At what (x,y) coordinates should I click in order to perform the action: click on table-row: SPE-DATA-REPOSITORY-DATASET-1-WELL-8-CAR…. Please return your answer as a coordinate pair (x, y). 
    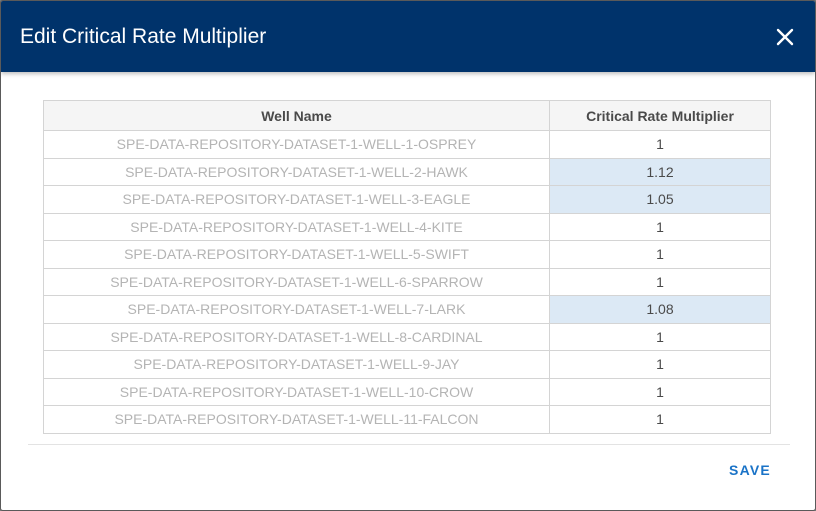
    Looking at the image, I should click on (407, 336).